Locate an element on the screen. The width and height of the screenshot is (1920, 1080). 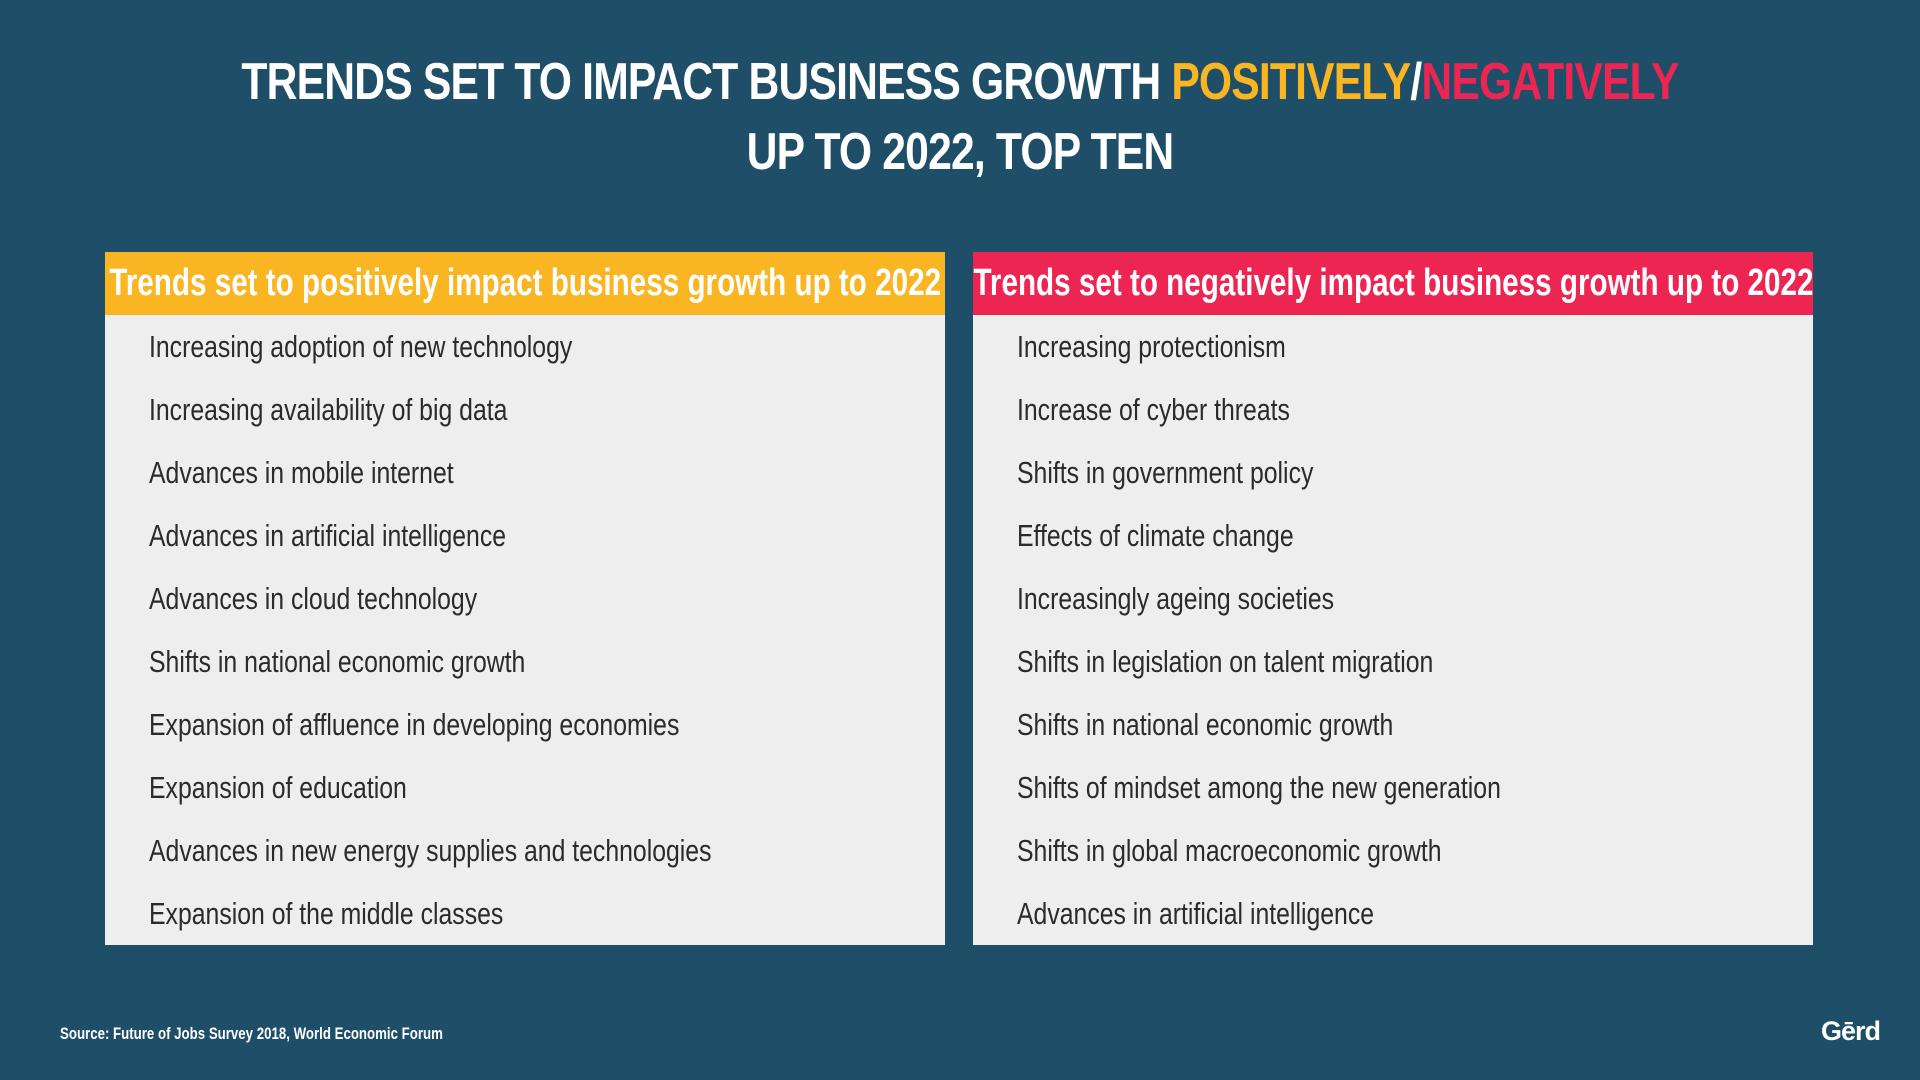
negative-trend-label: Increasing protectionism is located at coordinates (1151, 346).